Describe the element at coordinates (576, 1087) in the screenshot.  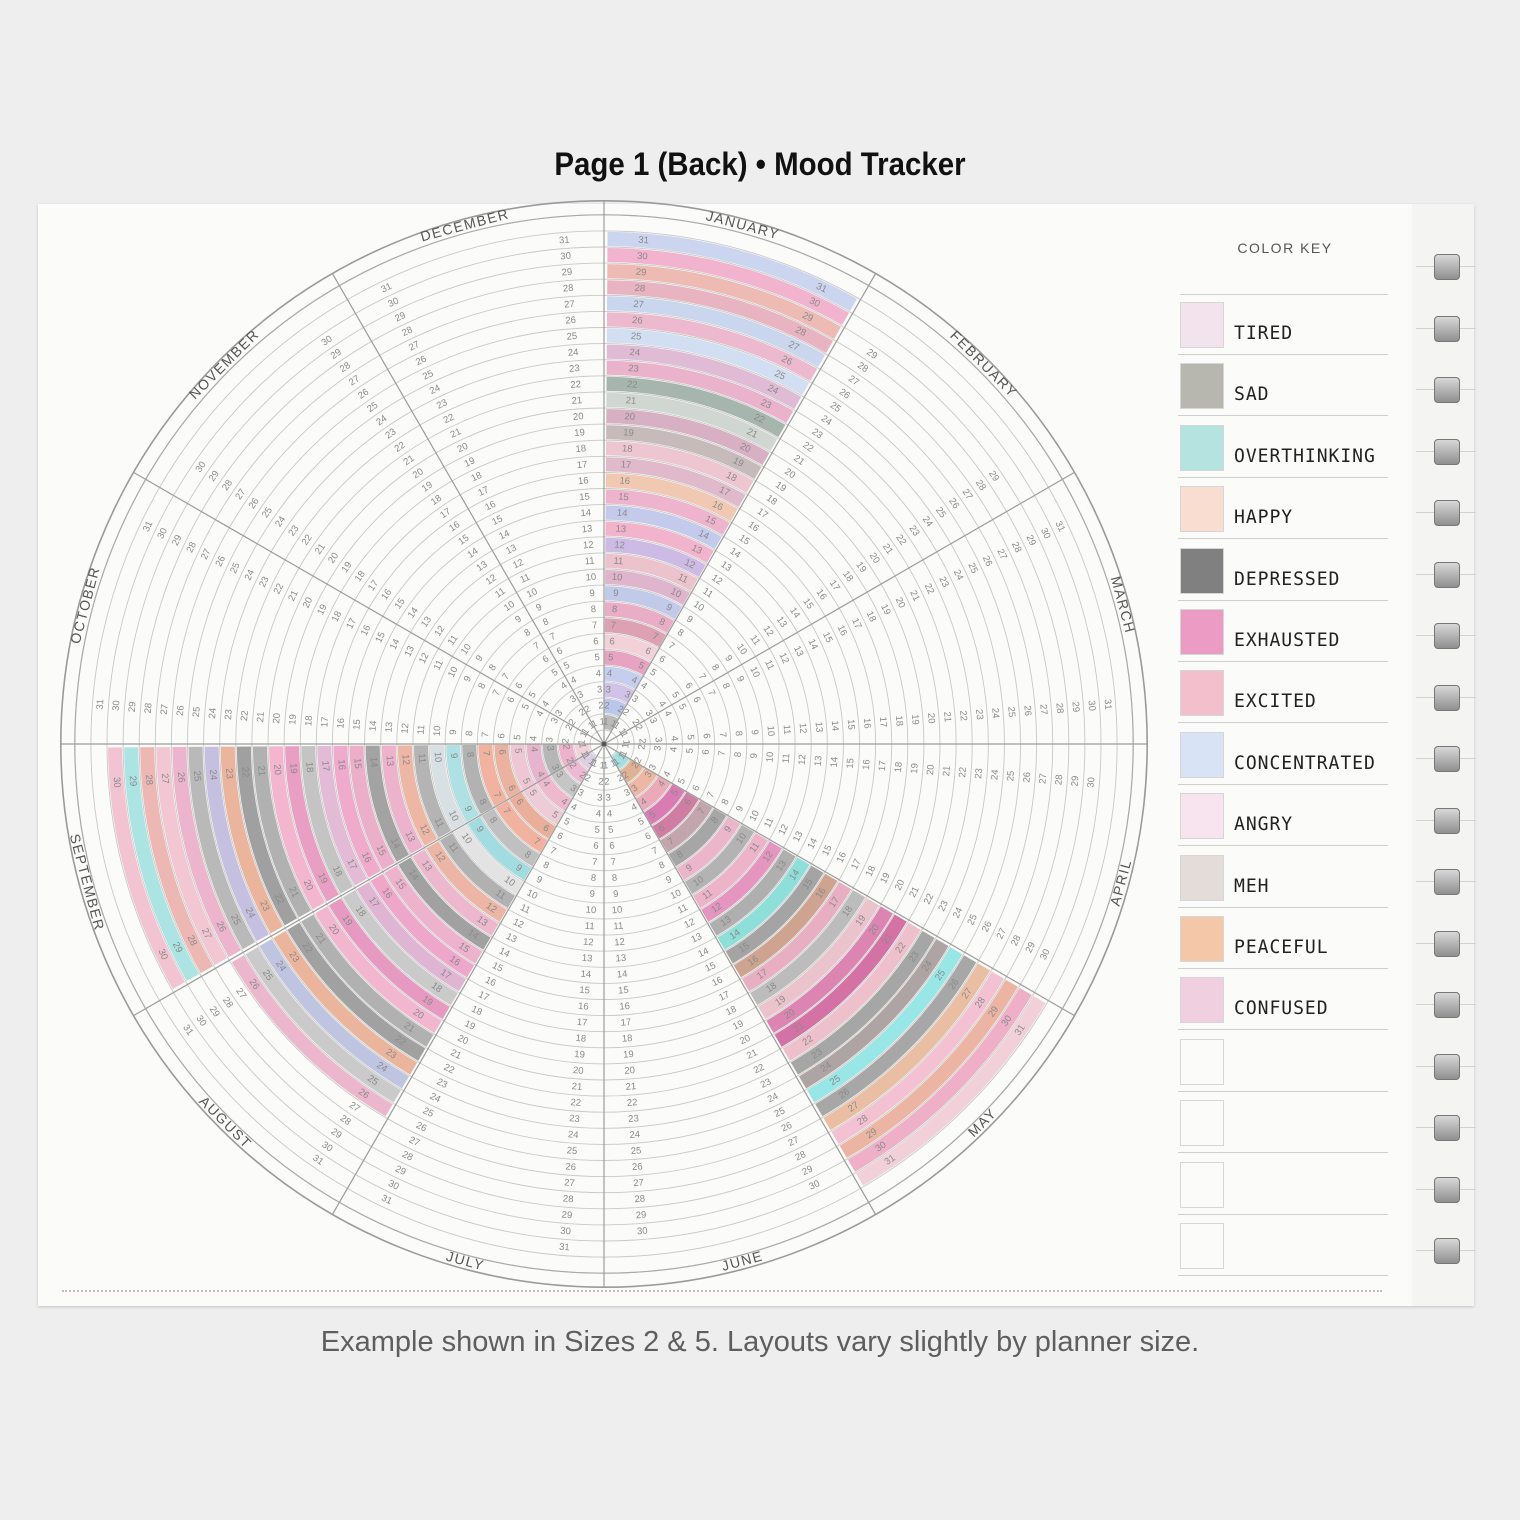
I see `day-number: 21` at that location.